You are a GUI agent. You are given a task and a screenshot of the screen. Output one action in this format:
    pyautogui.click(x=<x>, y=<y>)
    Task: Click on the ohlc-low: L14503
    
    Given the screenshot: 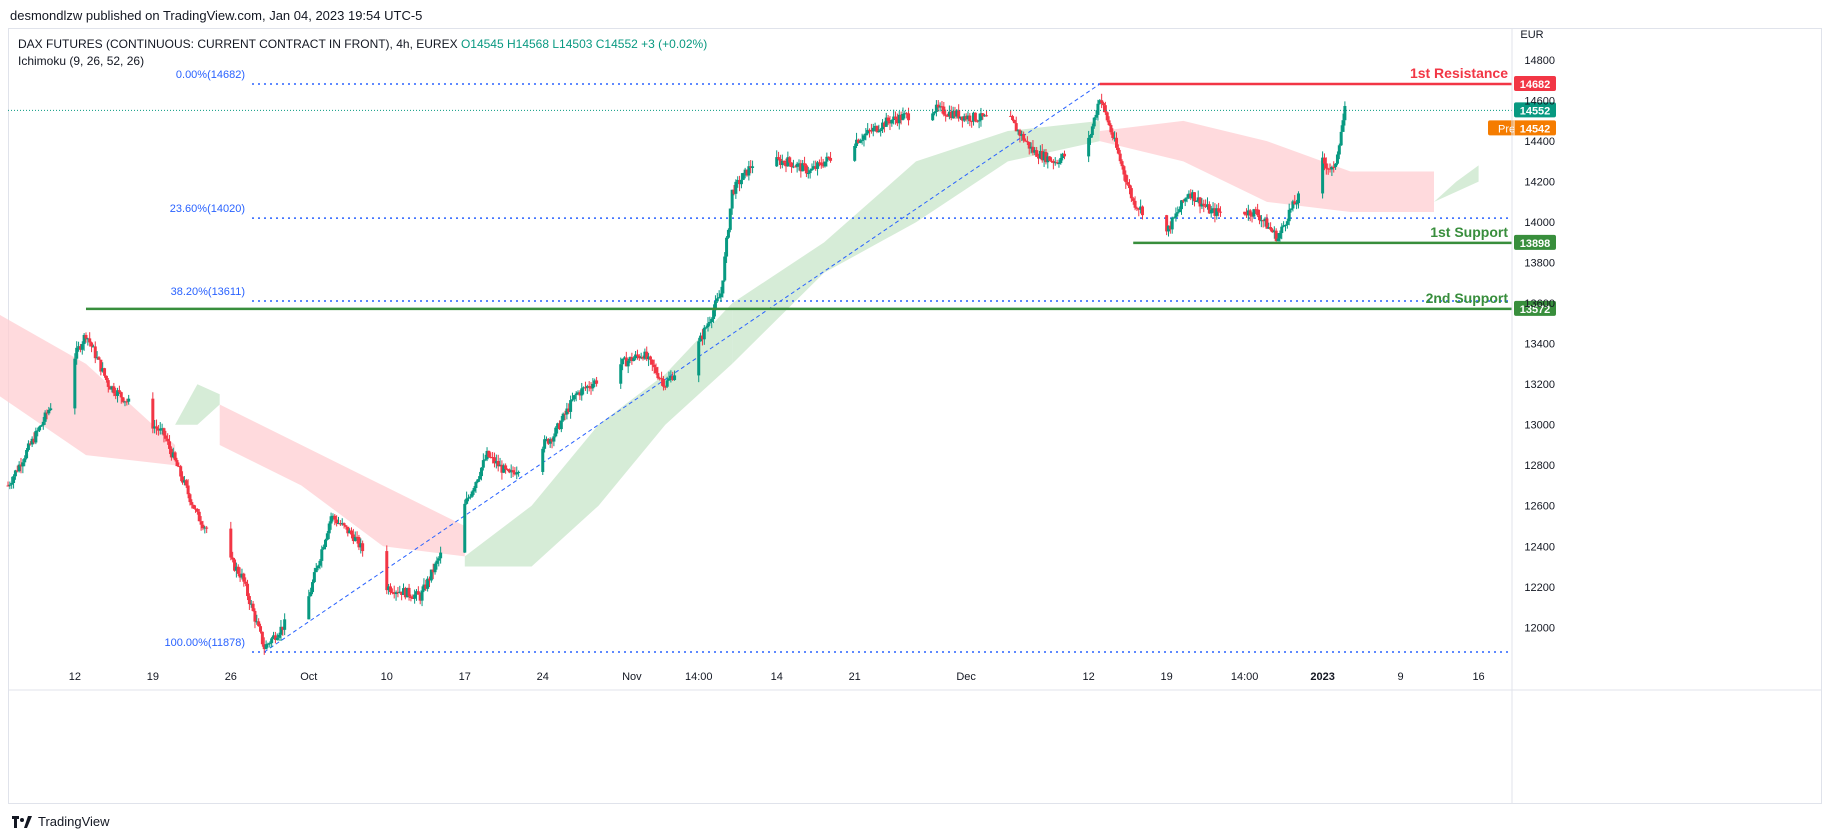 What is the action you would take?
    pyautogui.click(x=572, y=44)
    